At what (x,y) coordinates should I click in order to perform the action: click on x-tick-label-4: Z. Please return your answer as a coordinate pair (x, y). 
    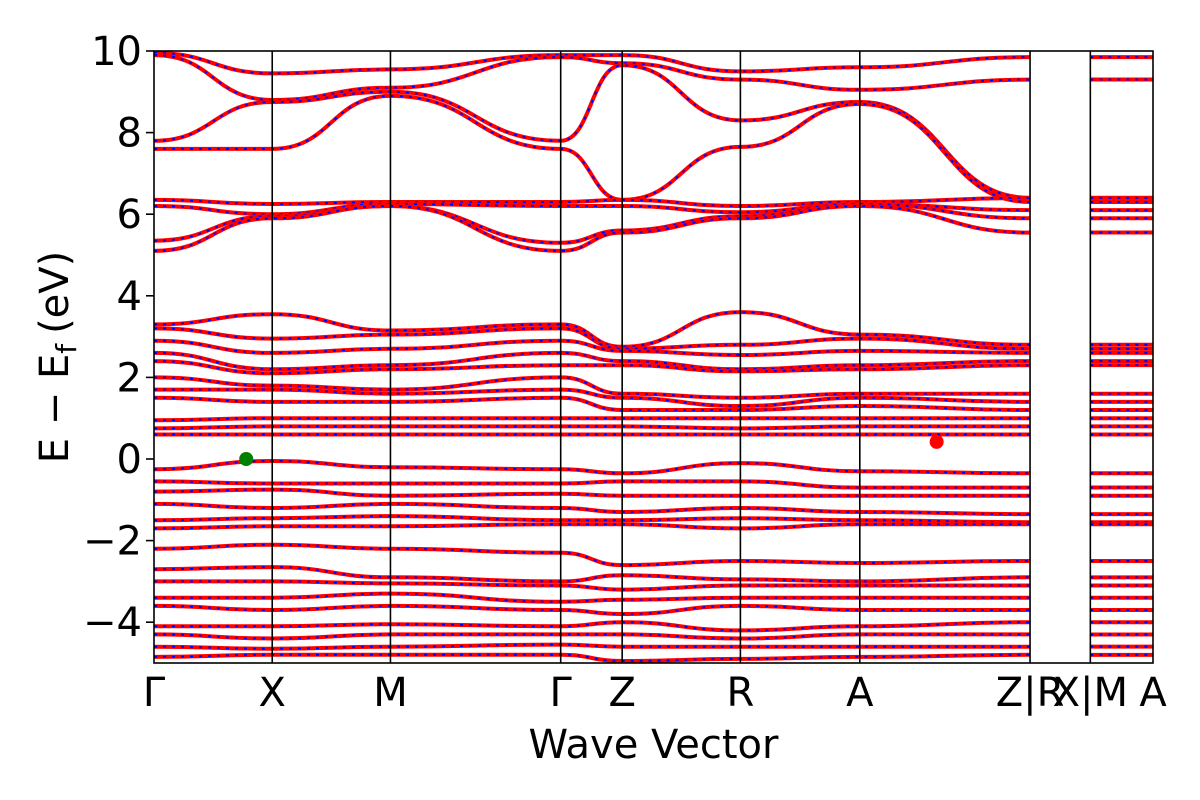
    Looking at the image, I should click on (621, 693).